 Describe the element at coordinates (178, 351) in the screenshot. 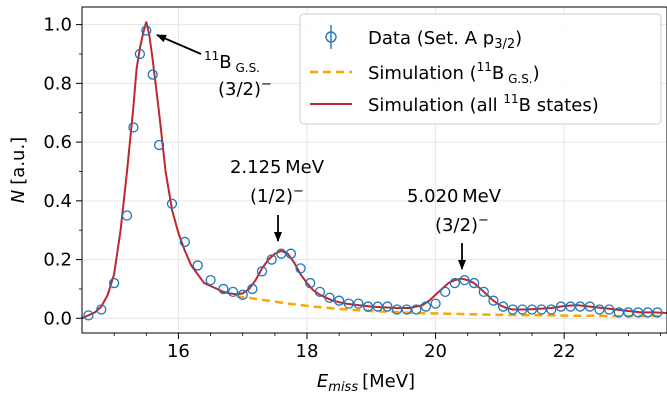

I see `x-tick-label: 16` at that location.